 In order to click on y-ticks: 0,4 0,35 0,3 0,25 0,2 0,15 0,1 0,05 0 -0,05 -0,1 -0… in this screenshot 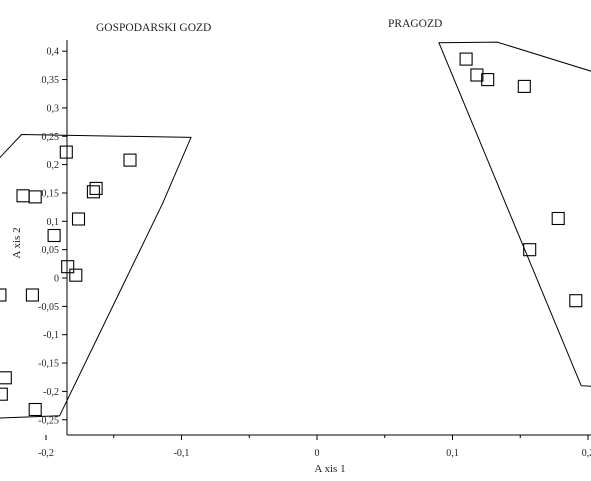, I will do `click(52, 236)`.